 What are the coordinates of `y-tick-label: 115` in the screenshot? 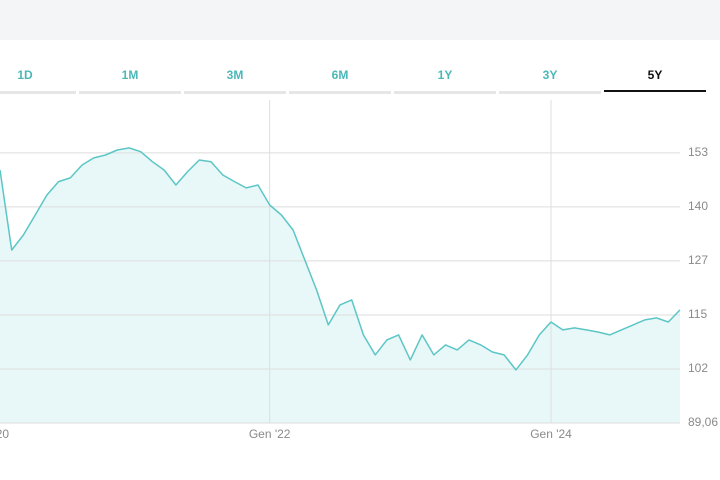 It's located at (697, 314).